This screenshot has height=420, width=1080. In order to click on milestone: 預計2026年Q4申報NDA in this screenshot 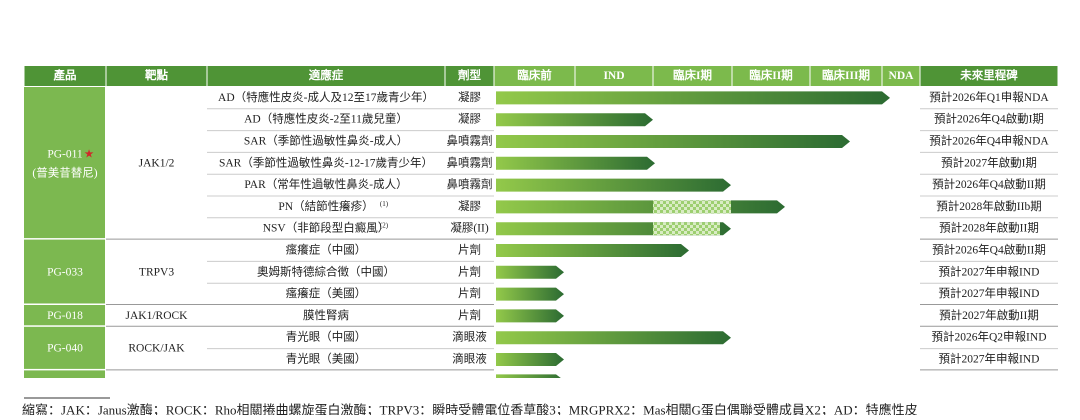, I will do `click(989, 141)`.